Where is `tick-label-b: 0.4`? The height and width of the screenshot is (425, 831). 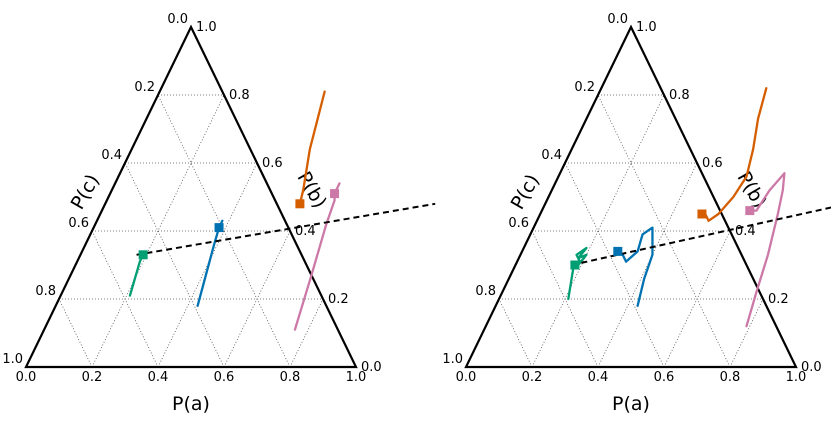
tick-label-b: 0.4 is located at coordinates (745, 231).